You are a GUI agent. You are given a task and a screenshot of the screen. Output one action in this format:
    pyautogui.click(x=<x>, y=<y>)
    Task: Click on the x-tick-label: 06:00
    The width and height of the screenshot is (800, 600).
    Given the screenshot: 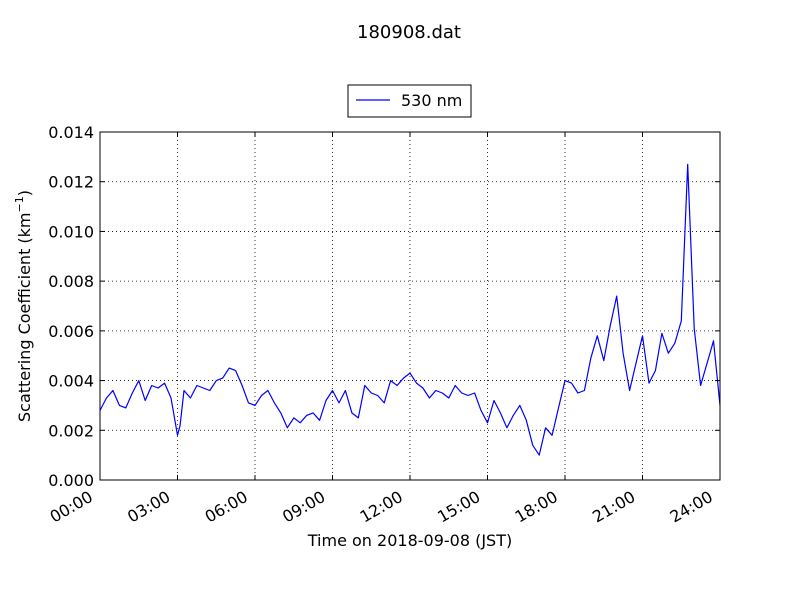 What is the action you would take?
    pyautogui.click(x=226, y=507)
    